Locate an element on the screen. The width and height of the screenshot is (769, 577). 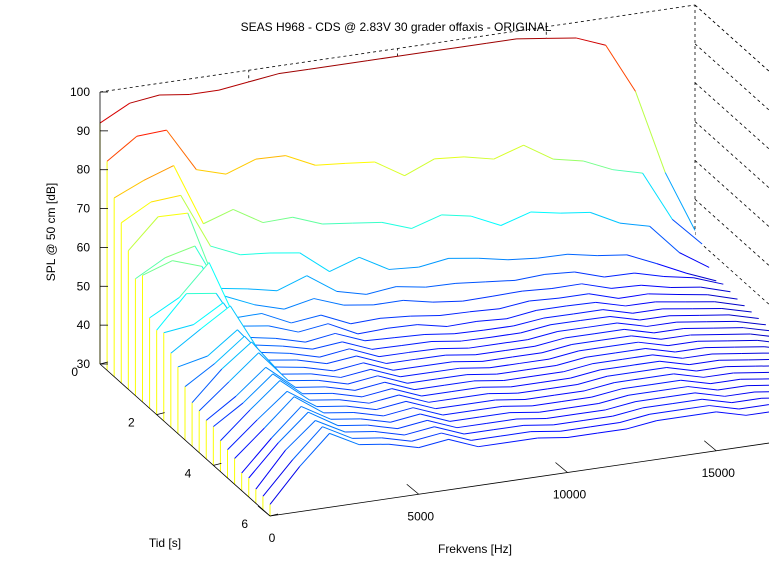
slice-fill is located at coordinates (519, 463).